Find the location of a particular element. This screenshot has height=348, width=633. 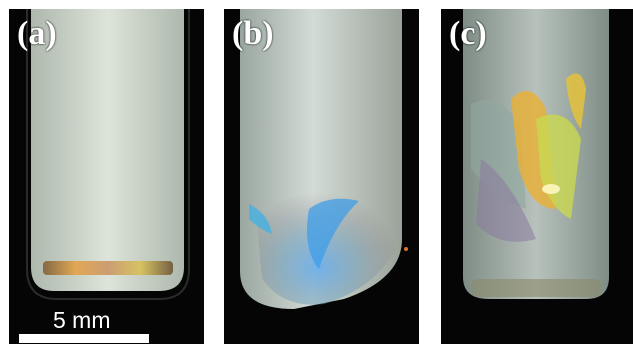

panel-label-b: (b) is located at coordinates (253, 33).